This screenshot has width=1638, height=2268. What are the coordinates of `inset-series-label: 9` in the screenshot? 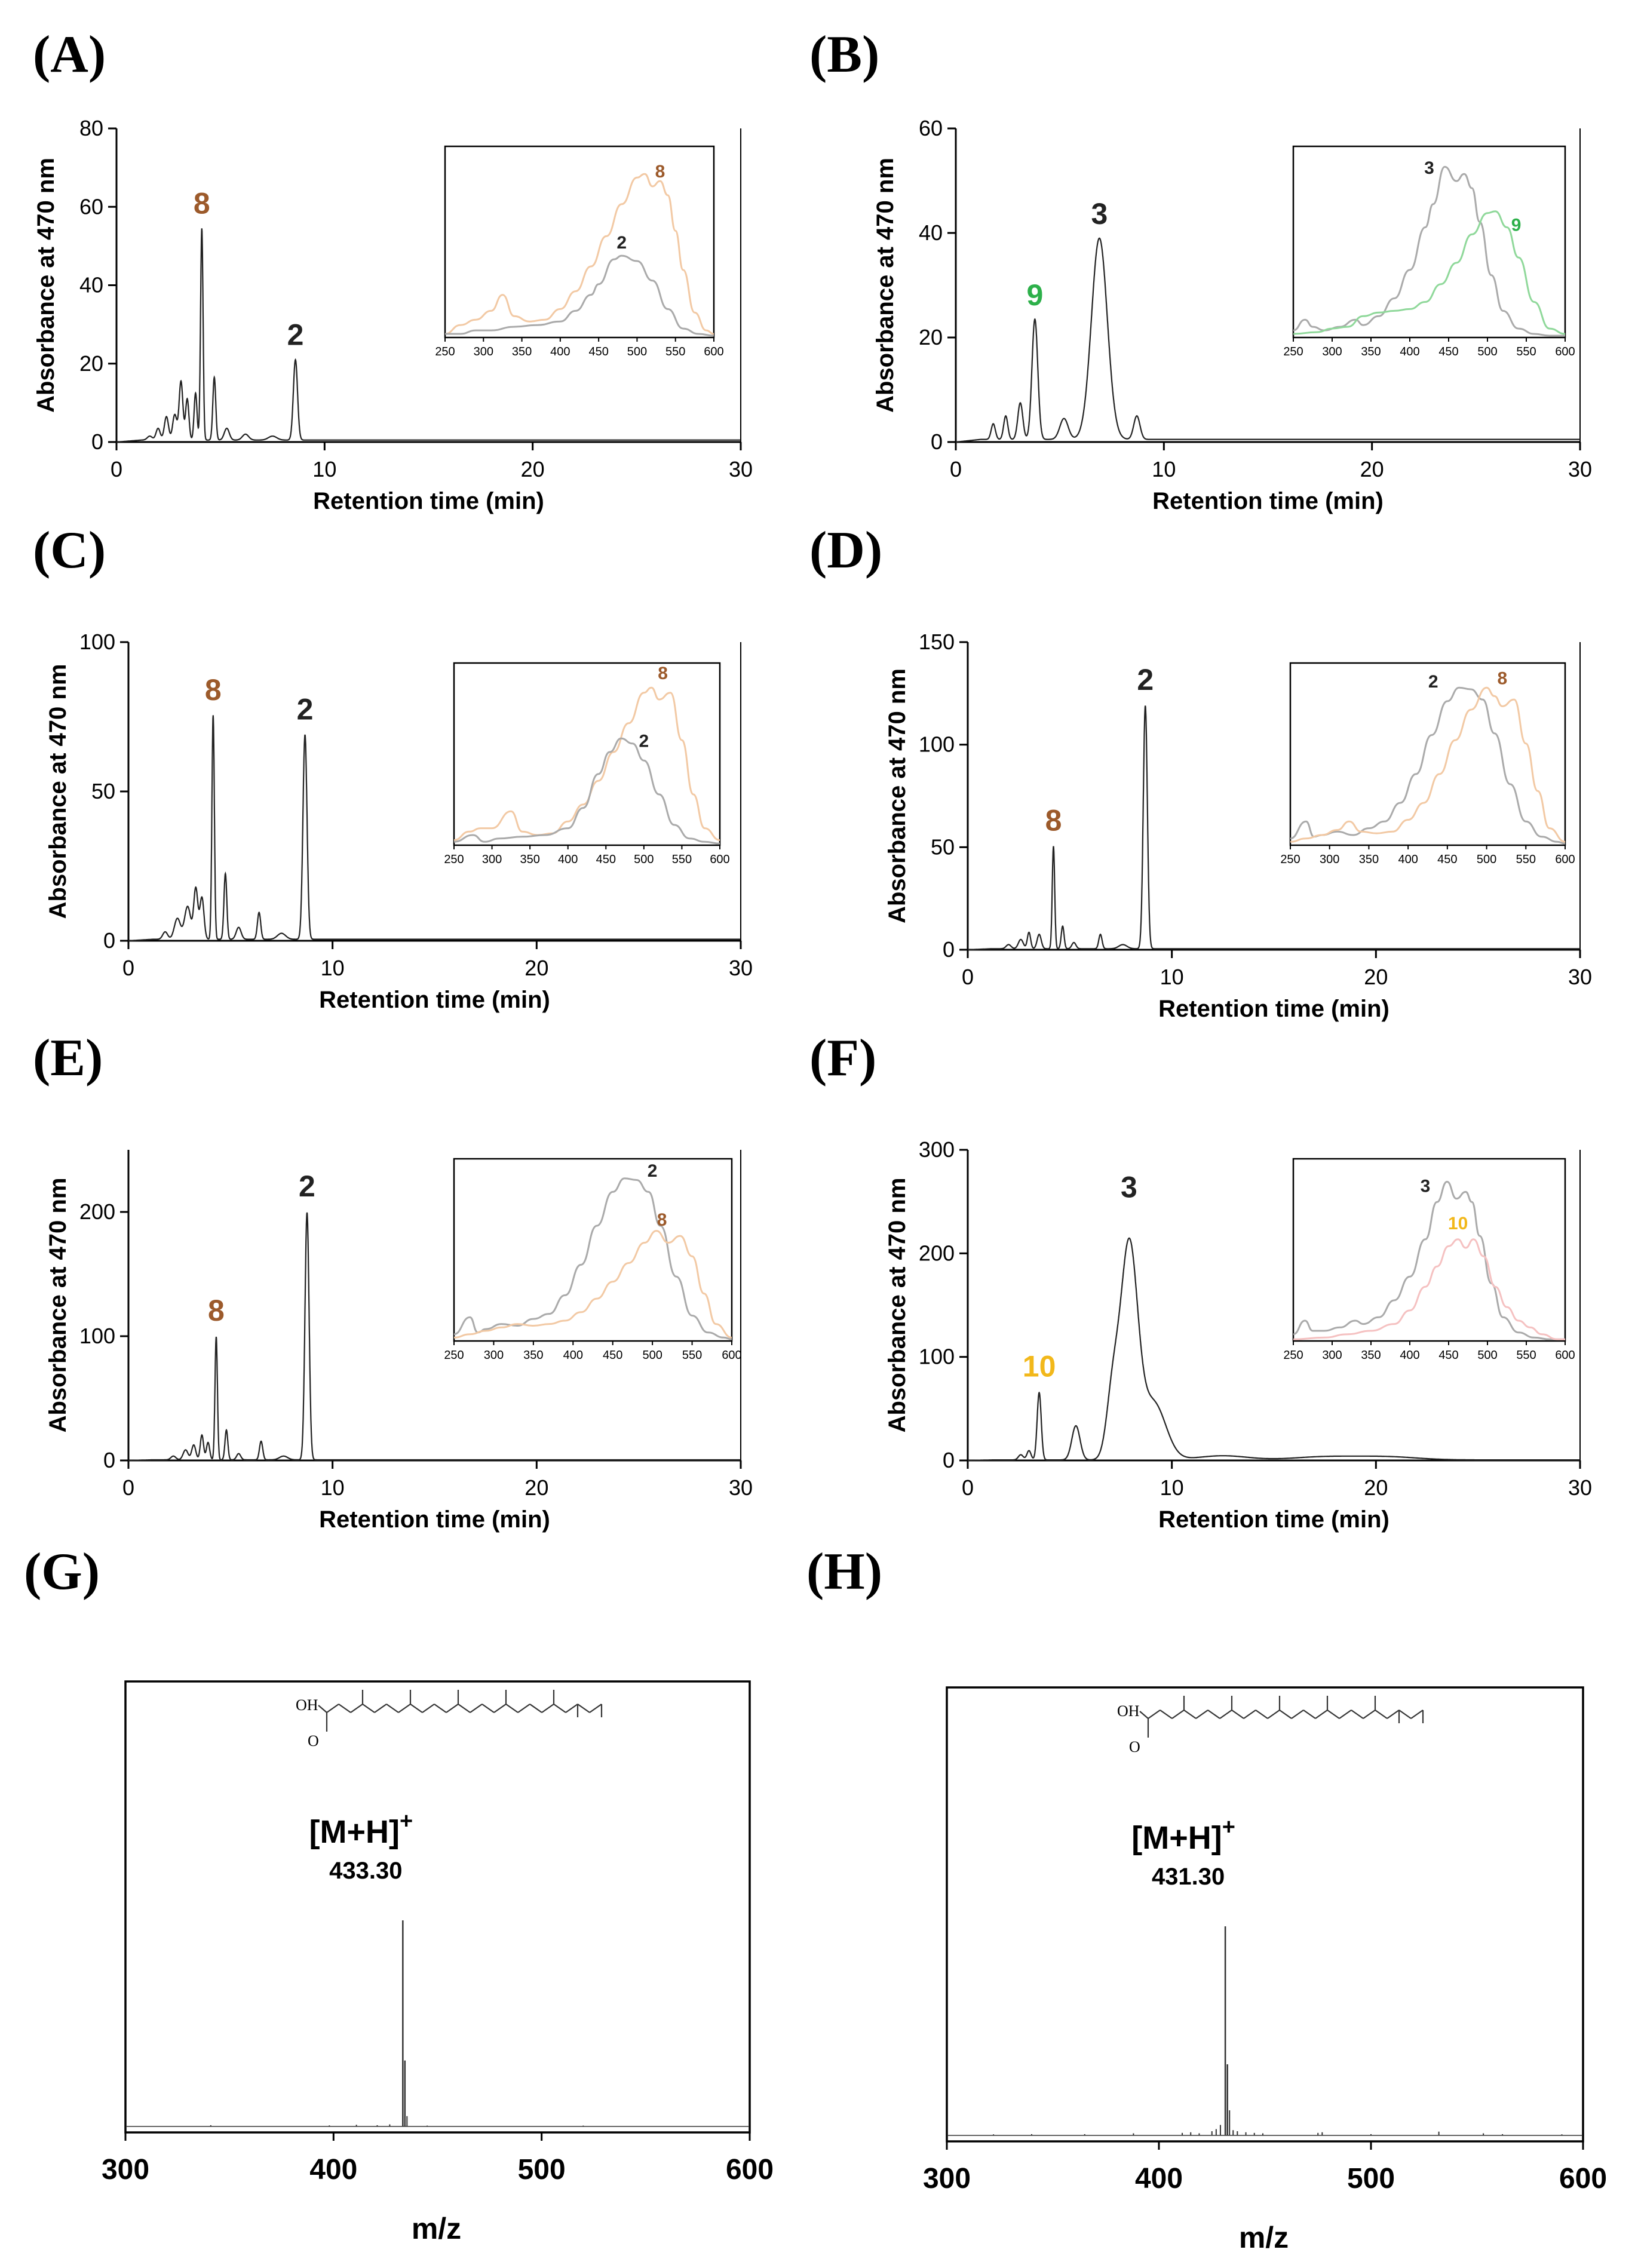 It's located at (1516, 225).